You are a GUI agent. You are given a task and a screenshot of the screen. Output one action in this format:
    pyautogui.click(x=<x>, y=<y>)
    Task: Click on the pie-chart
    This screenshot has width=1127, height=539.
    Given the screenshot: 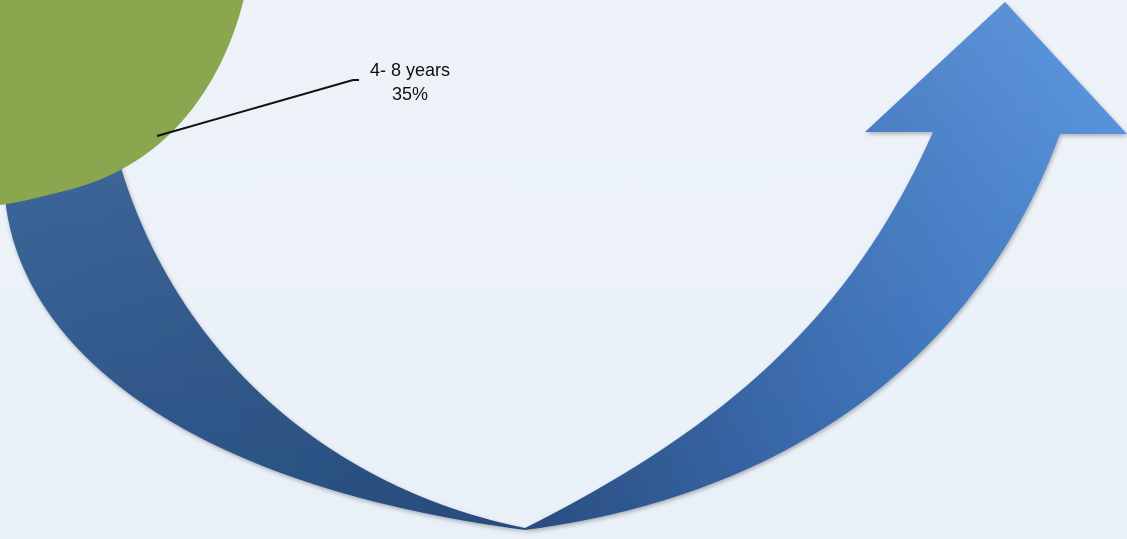 What is the action you would take?
    pyautogui.click(x=123, y=102)
    